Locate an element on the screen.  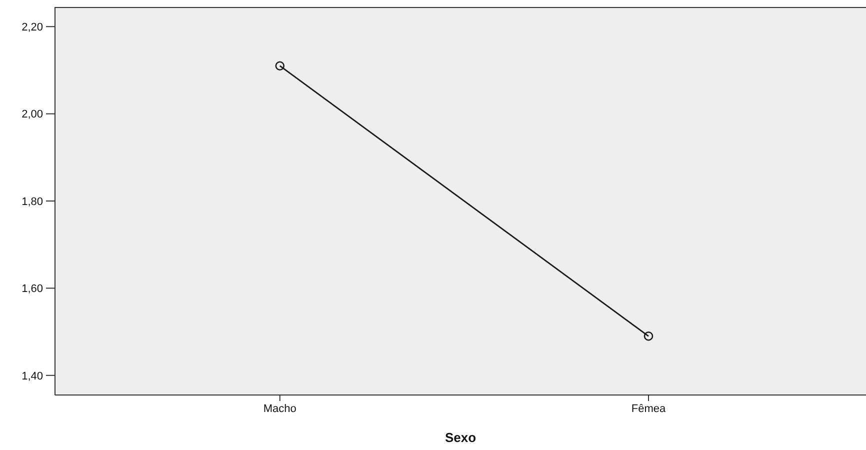
y-tick-label: 2,00 is located at coordinates (32, 114).